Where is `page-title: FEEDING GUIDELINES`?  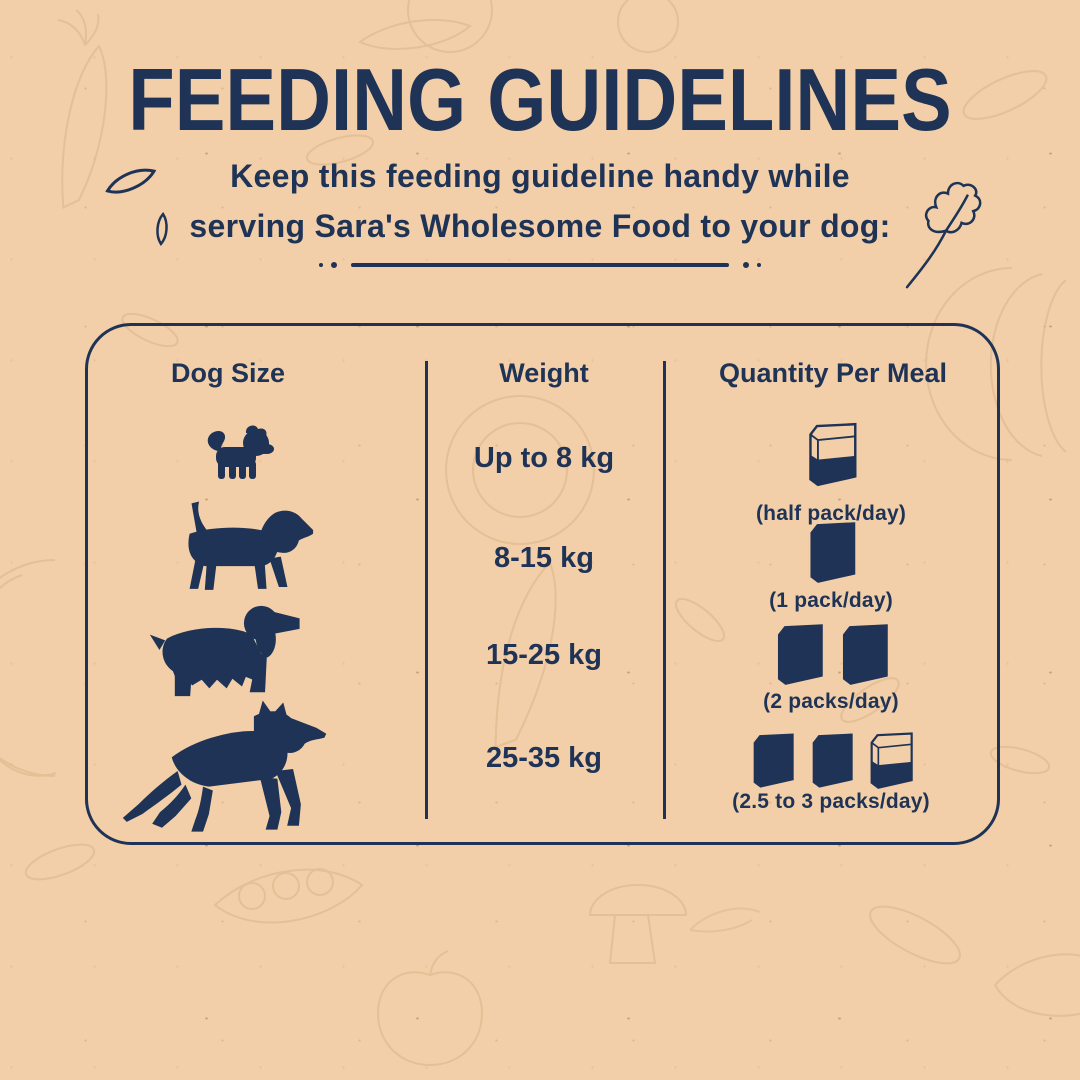 page-title: FEEDING GUIDELINES is located at coordinates (540, 100).